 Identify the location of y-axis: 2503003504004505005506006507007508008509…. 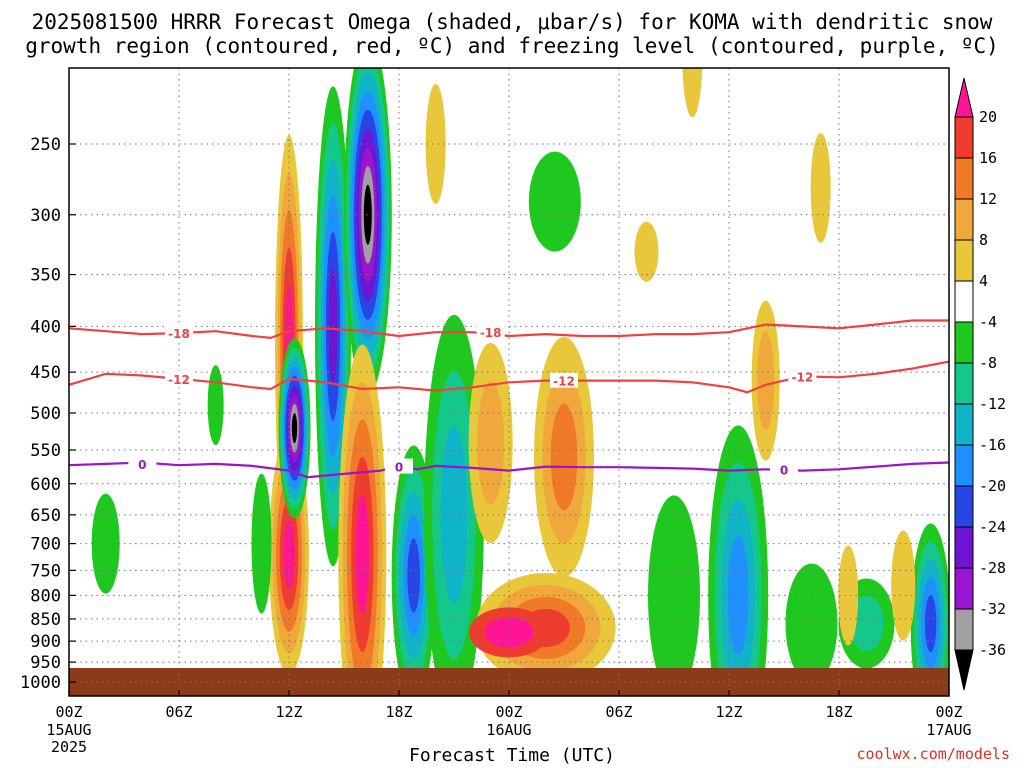
(48, 414).